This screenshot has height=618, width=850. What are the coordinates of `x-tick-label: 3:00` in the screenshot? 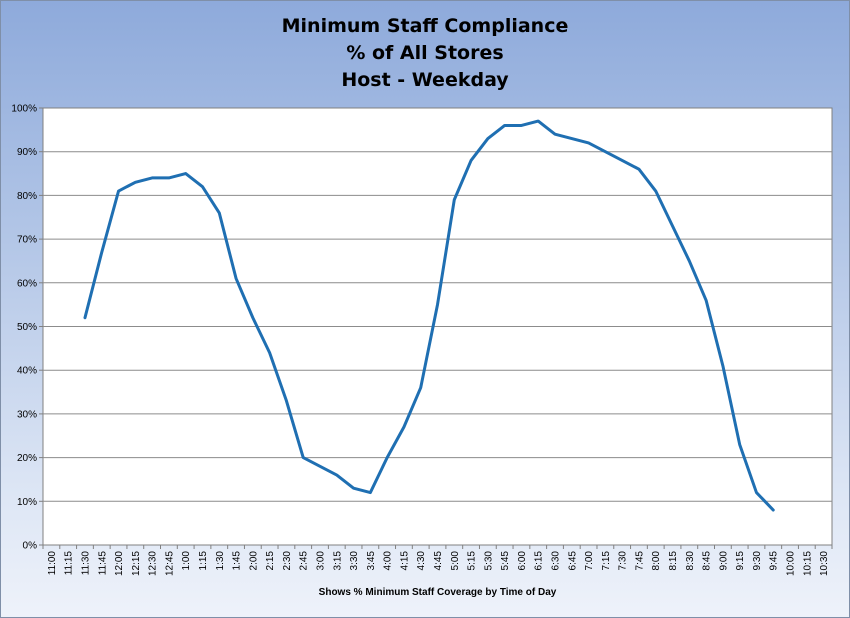 It's located at (320, 561).